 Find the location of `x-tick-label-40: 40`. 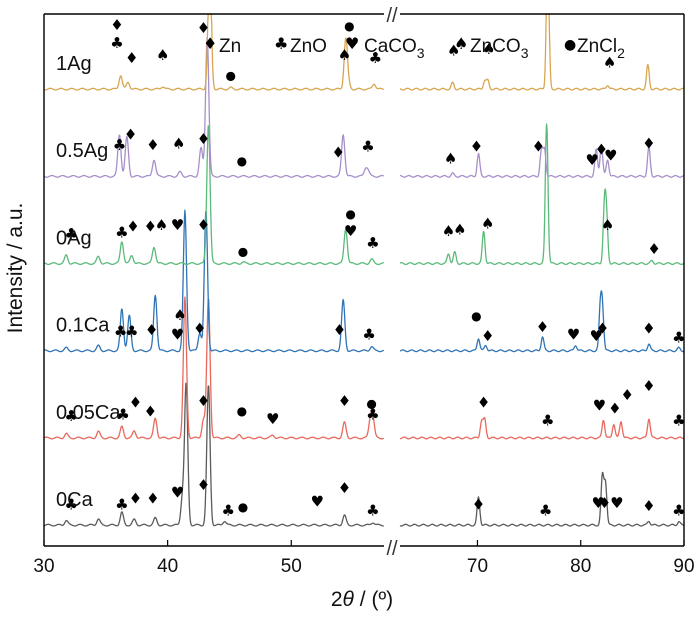

x-tick-label-40: 40 is located at coordinates (167, 566).